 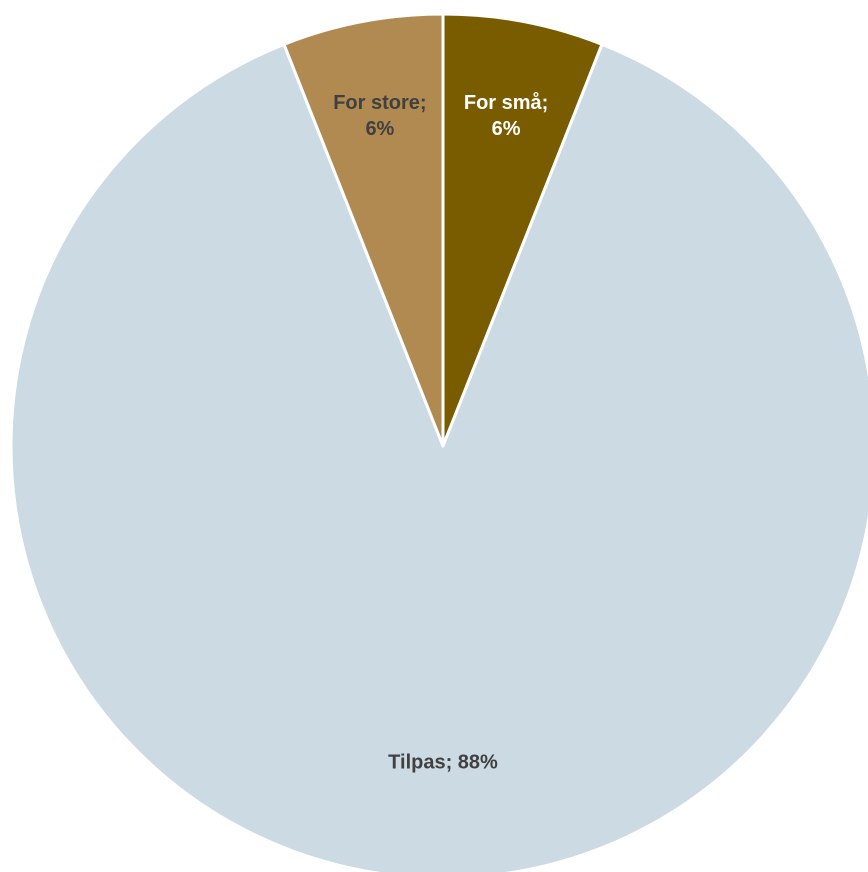 What do you see at coordinates (379, 103) in the screenshot?
I see `data-label-line: For store;` at bounding box center [379, 103].